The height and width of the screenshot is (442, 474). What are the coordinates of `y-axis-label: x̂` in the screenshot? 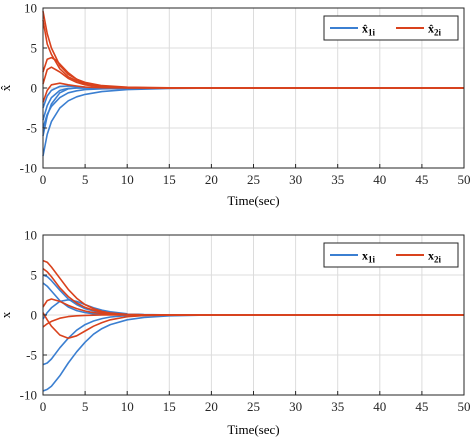 It's located at (6, 87).